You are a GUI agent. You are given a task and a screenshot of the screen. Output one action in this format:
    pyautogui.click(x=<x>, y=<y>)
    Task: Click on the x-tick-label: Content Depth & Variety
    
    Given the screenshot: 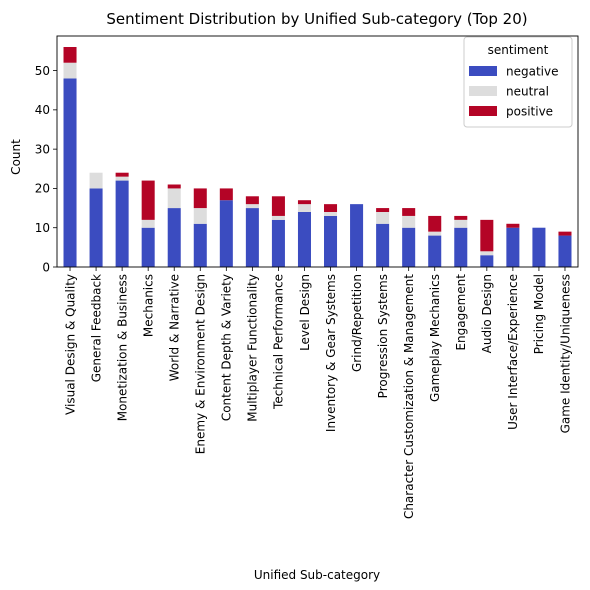 What is the action you would take?
    pyautogui.click(x=227, y=347)
    